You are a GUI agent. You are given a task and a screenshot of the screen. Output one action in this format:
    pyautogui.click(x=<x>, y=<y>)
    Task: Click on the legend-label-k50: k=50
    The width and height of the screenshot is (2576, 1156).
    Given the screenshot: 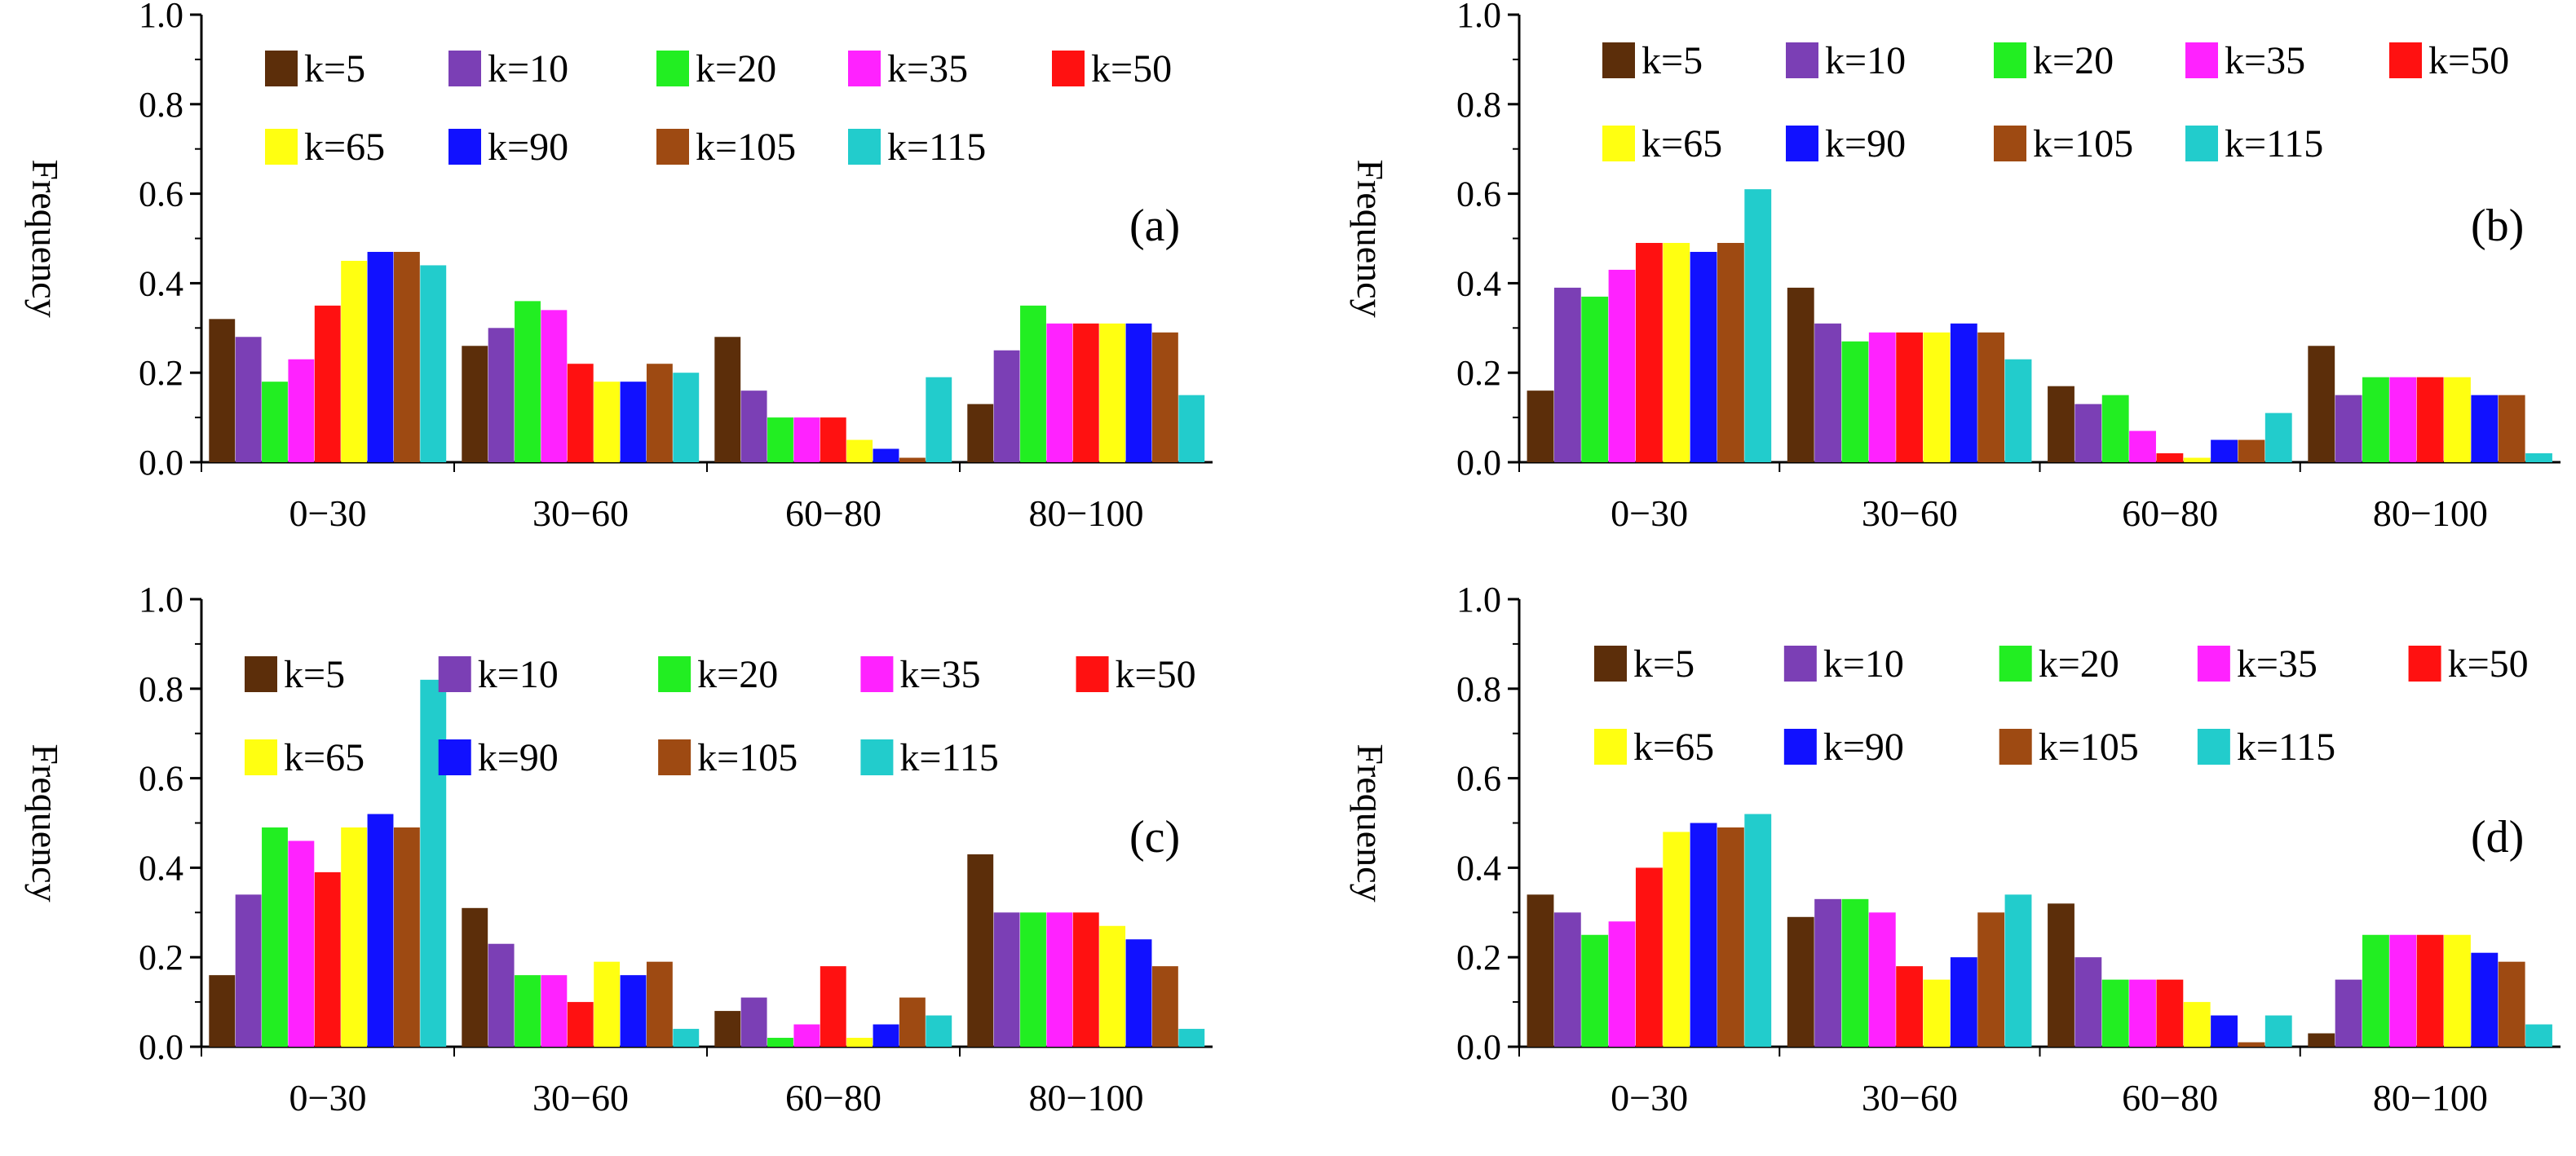 What is the action you would take?
    pyautogui.click(x=1156, y=674)
    